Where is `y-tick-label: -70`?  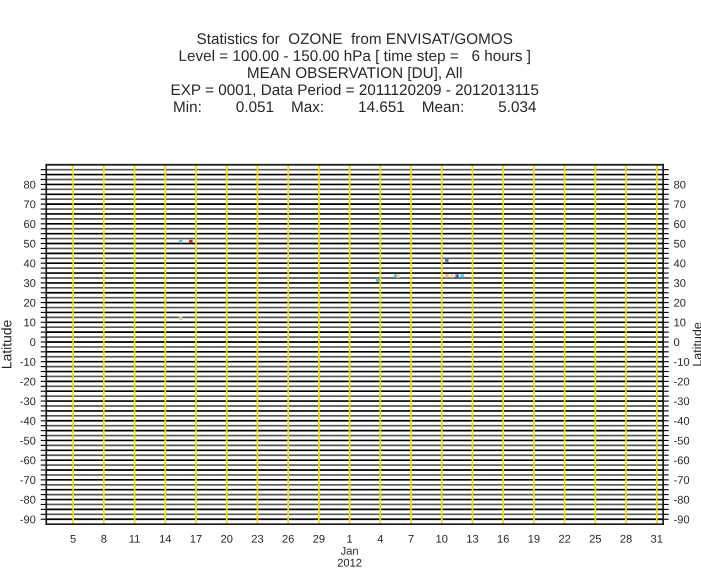 y-tick-label: -70 is located at coordinates (28, 480).